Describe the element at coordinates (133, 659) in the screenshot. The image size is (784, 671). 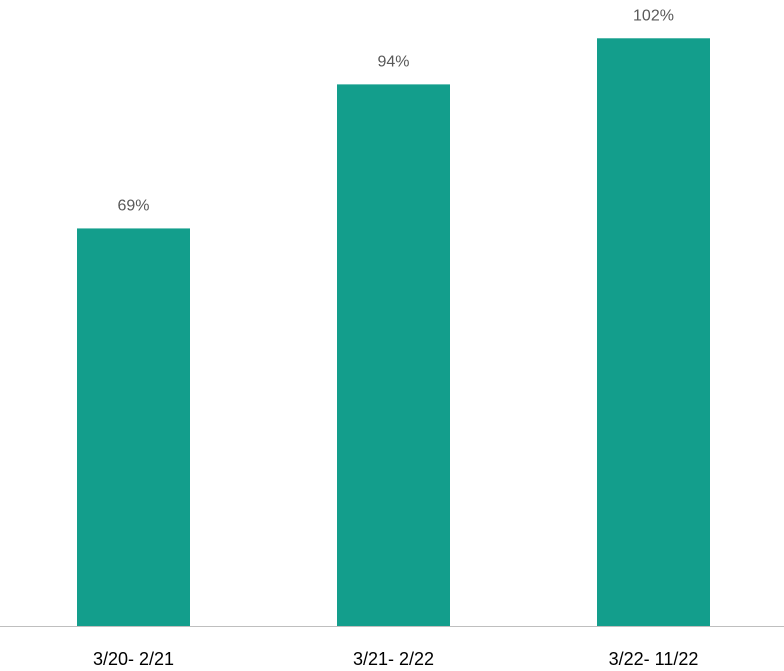
I see `x-tick-label: 3/20- 2/21` at that location.